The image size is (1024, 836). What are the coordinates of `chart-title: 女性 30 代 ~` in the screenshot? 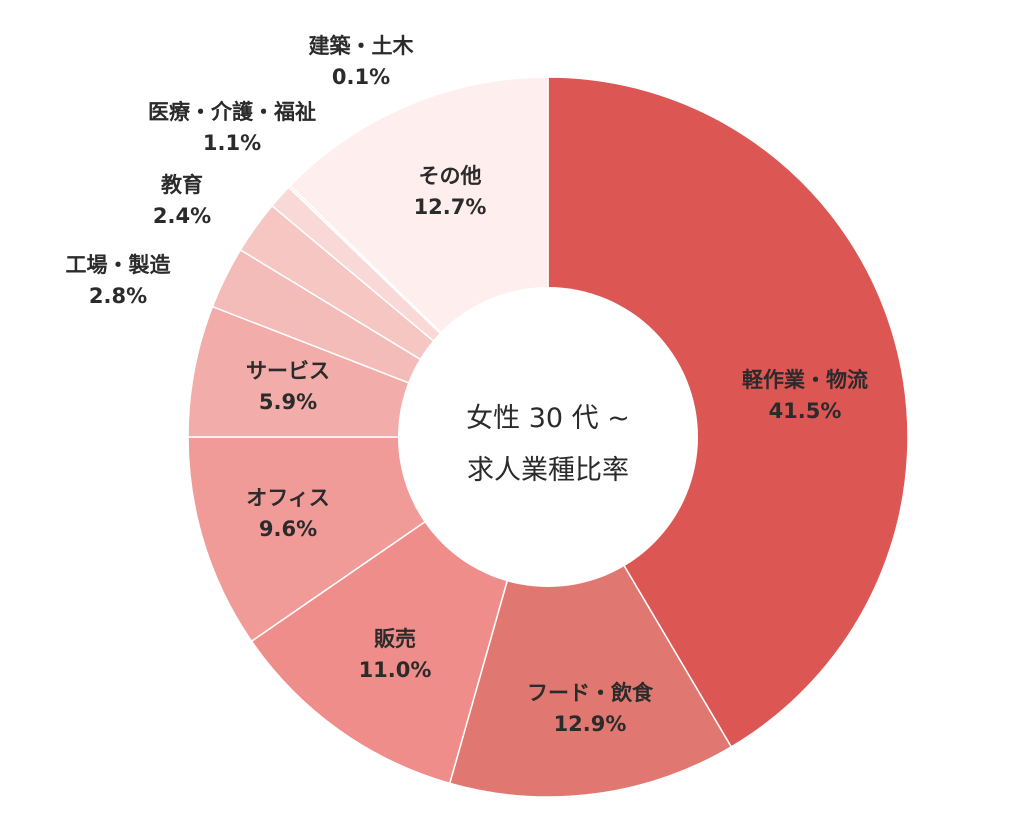 It's located at (548, 418).